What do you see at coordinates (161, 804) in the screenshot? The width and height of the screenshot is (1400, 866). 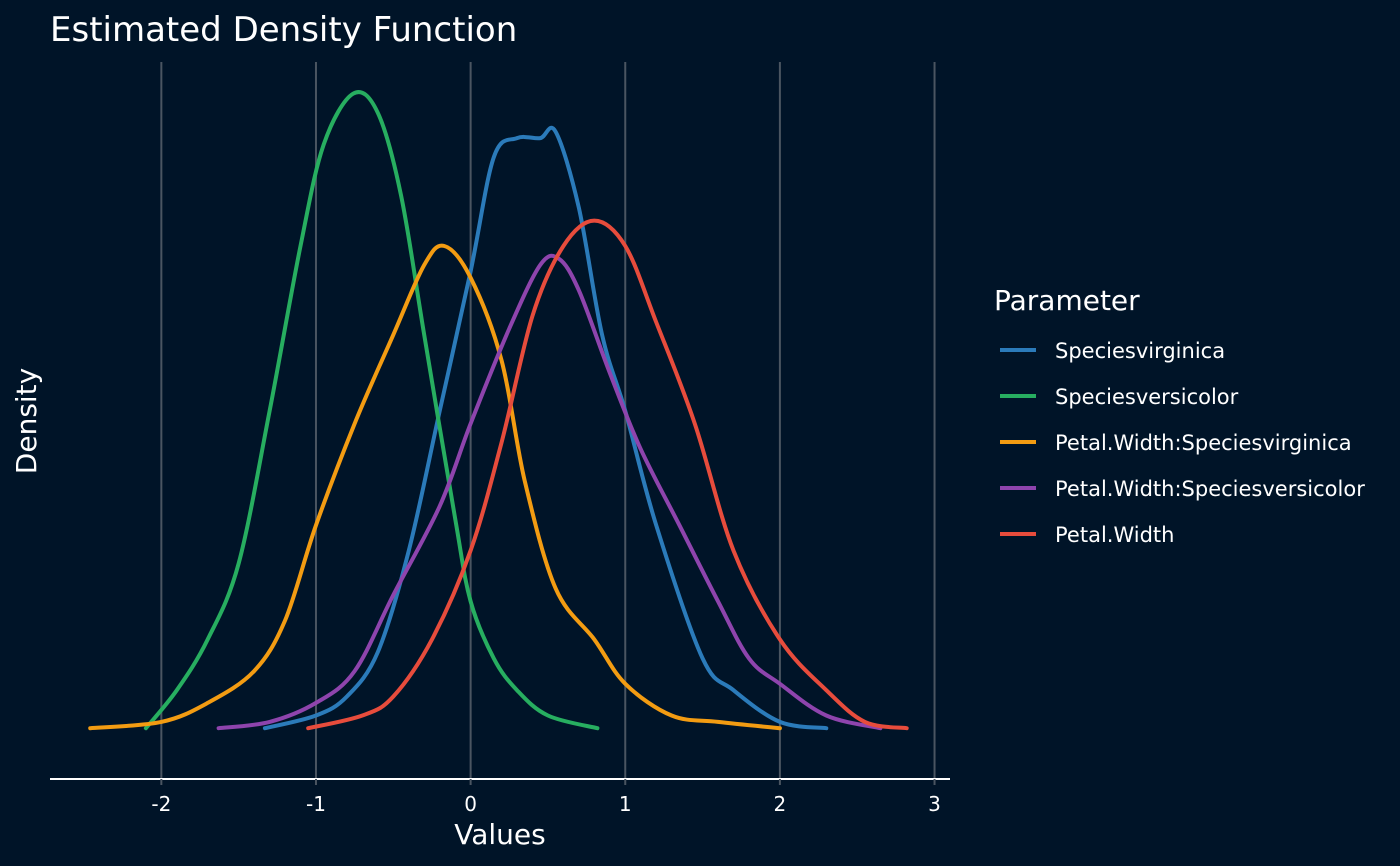 I see `x-tick-label-0: -2` at bounding box center [161, 804].